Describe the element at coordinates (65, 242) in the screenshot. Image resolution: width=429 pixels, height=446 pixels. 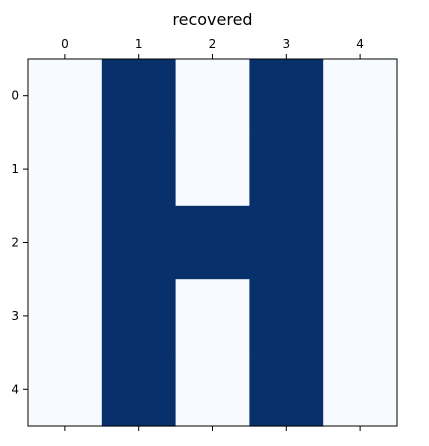
I see `heatmap-cell-r2-c0` at that location.